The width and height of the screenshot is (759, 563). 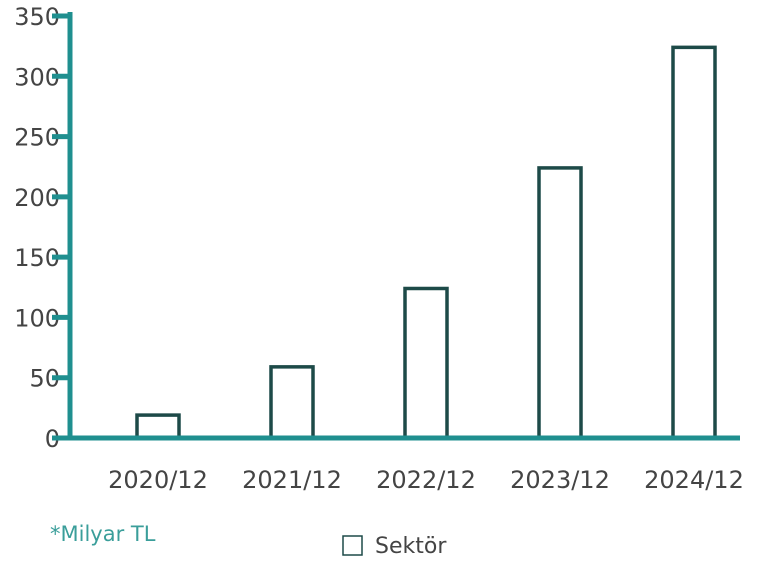 I want to click on x-tick-label: 2020/12, so click(x=158, y=480).